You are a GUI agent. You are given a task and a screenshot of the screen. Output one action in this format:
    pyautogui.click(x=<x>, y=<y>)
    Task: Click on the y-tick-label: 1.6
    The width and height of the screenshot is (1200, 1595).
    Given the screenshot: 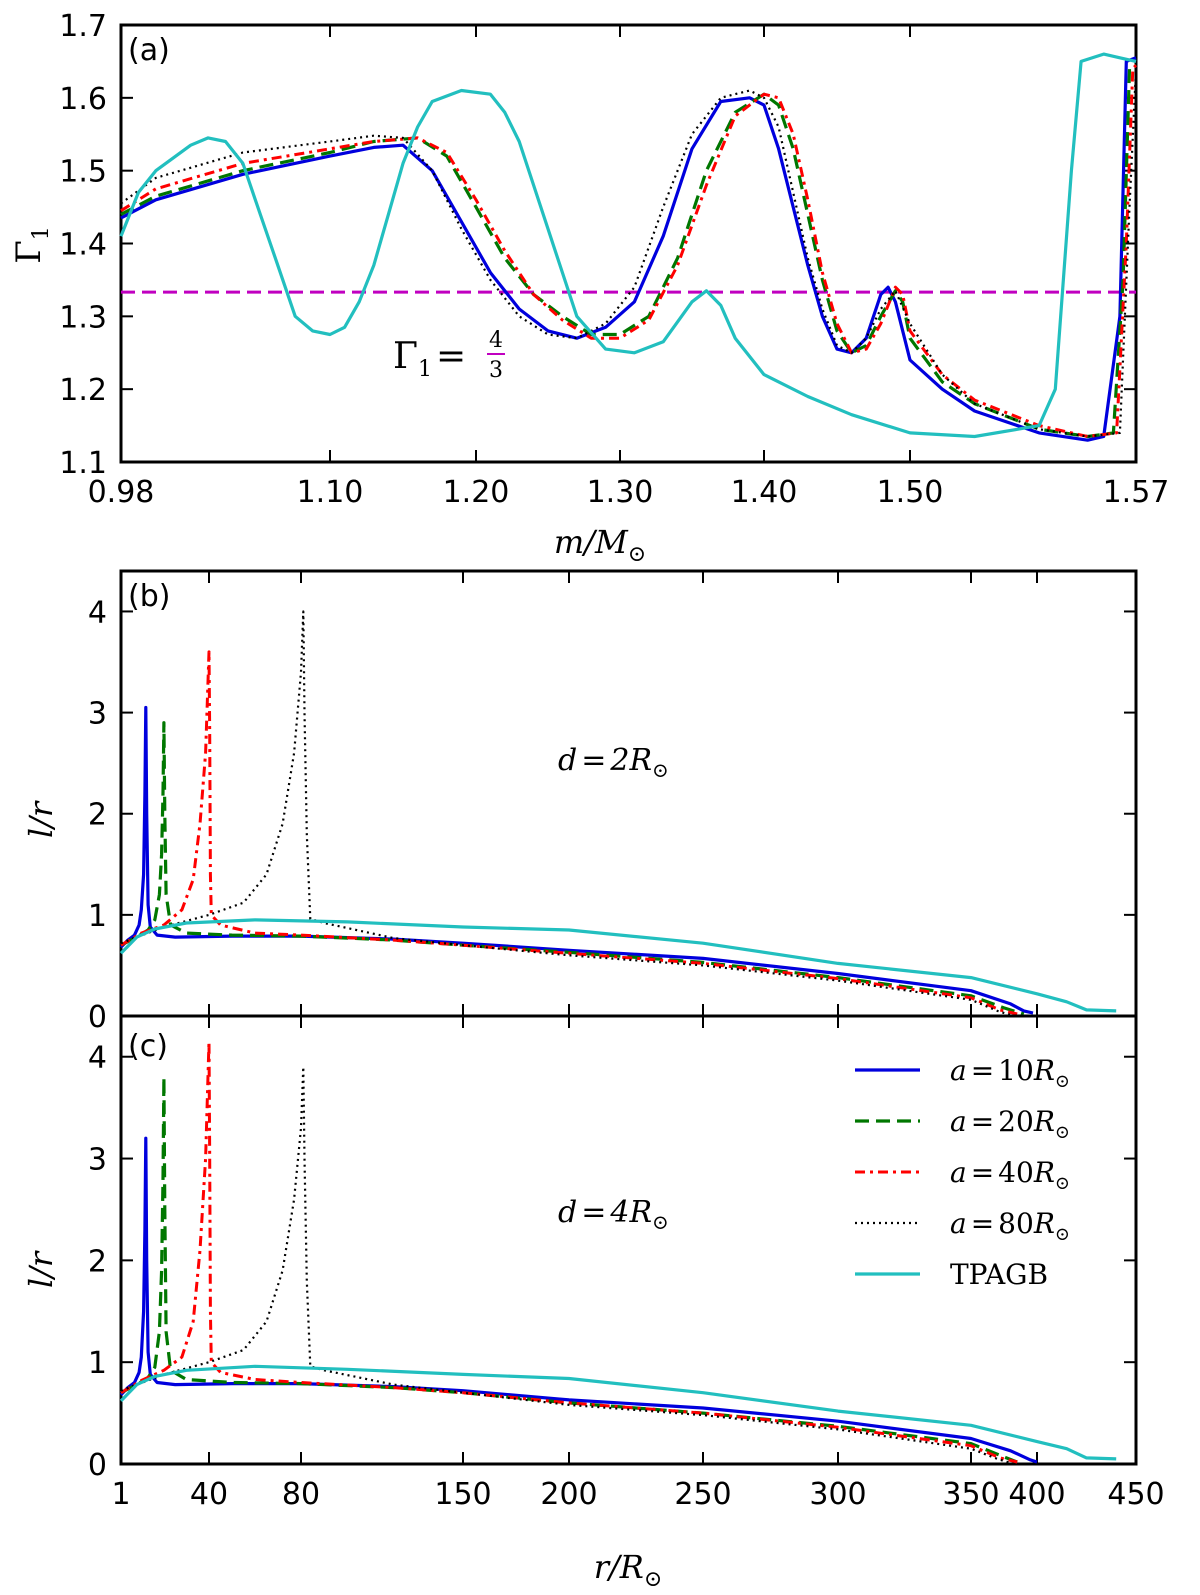 What is the action you would take?
    pyautogui.click(x=83, y=99)
    